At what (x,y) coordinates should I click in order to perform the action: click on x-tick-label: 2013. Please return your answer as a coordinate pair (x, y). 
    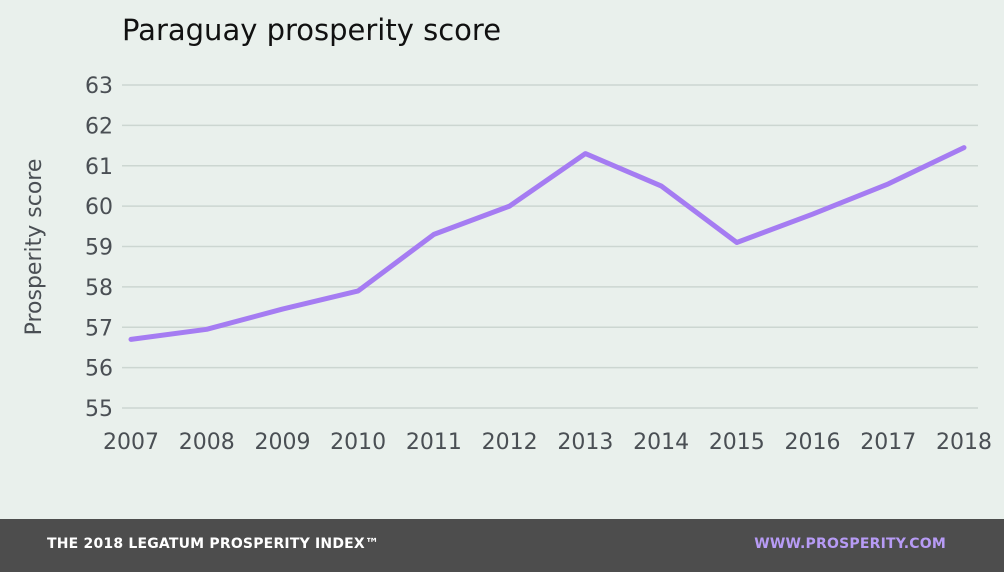
    Looking at the image, I should click on (585, 442).